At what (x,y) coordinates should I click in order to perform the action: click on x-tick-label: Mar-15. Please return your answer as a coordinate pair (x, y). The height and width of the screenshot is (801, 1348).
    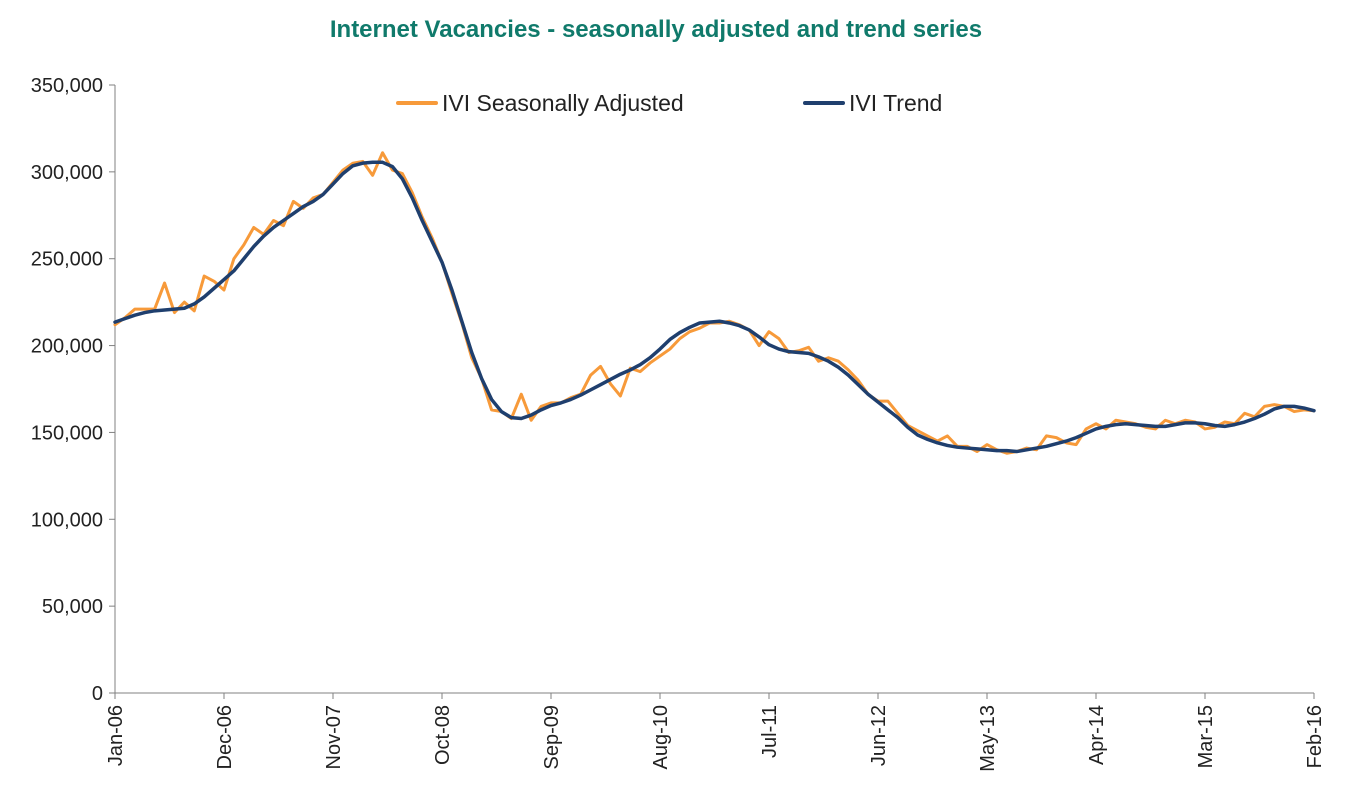
    Looking at the image, I should click on (1206, 736).